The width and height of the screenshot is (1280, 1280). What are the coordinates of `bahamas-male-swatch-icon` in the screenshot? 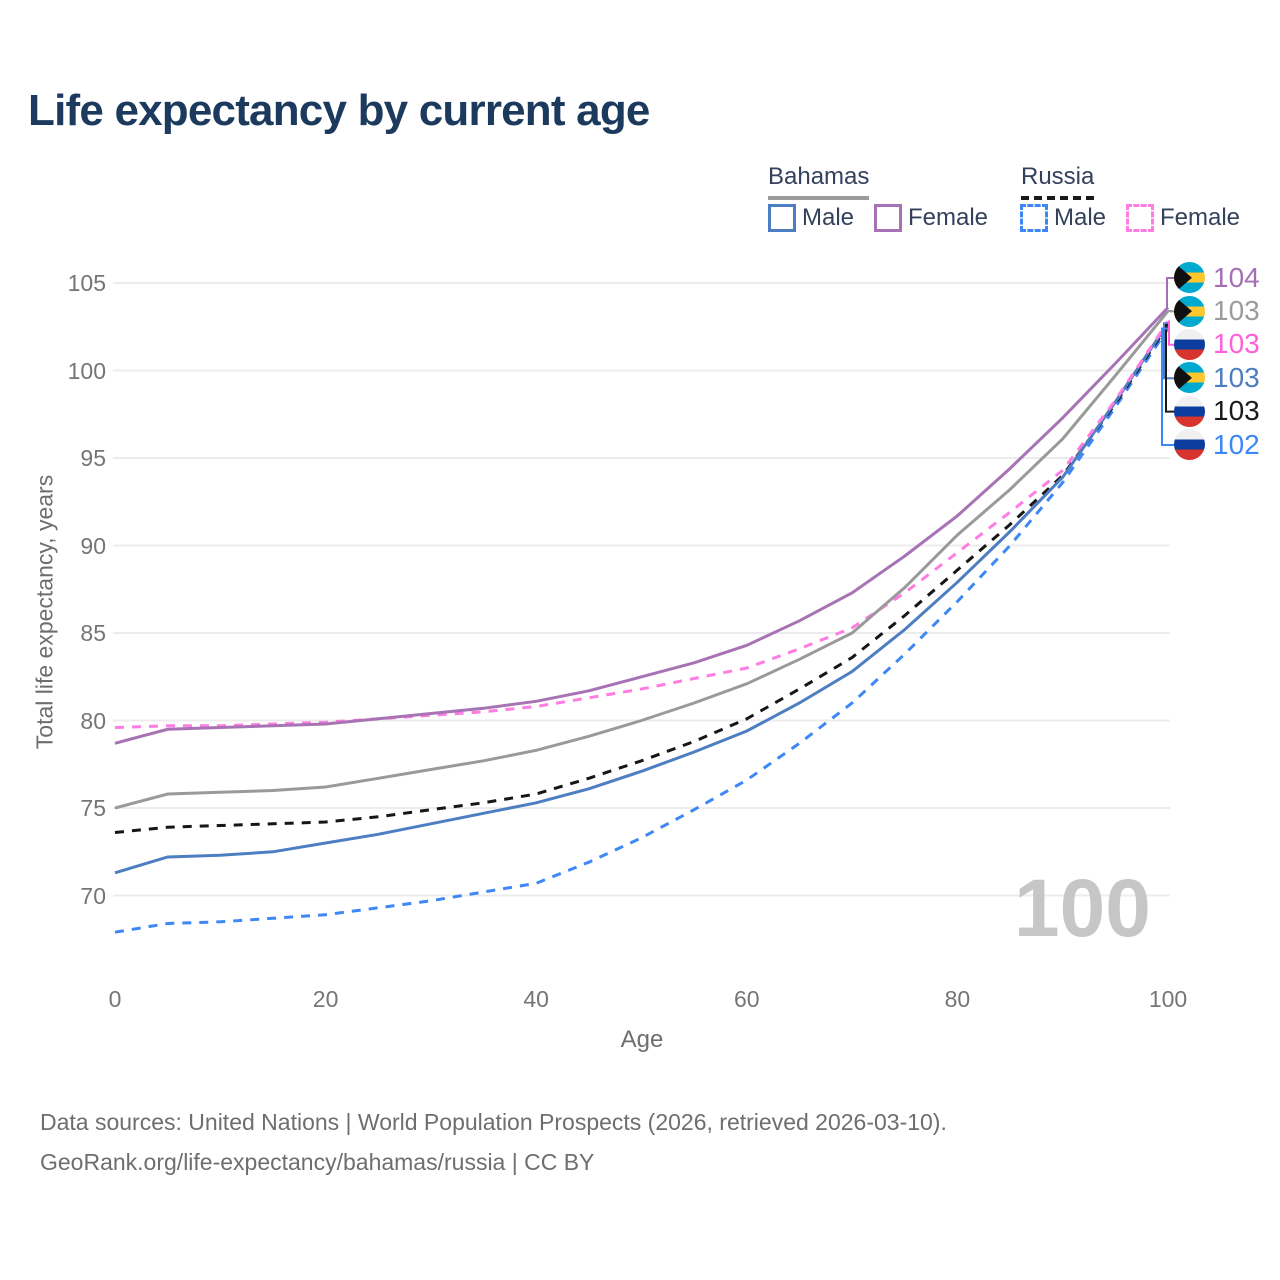 It's located at (782, 218).